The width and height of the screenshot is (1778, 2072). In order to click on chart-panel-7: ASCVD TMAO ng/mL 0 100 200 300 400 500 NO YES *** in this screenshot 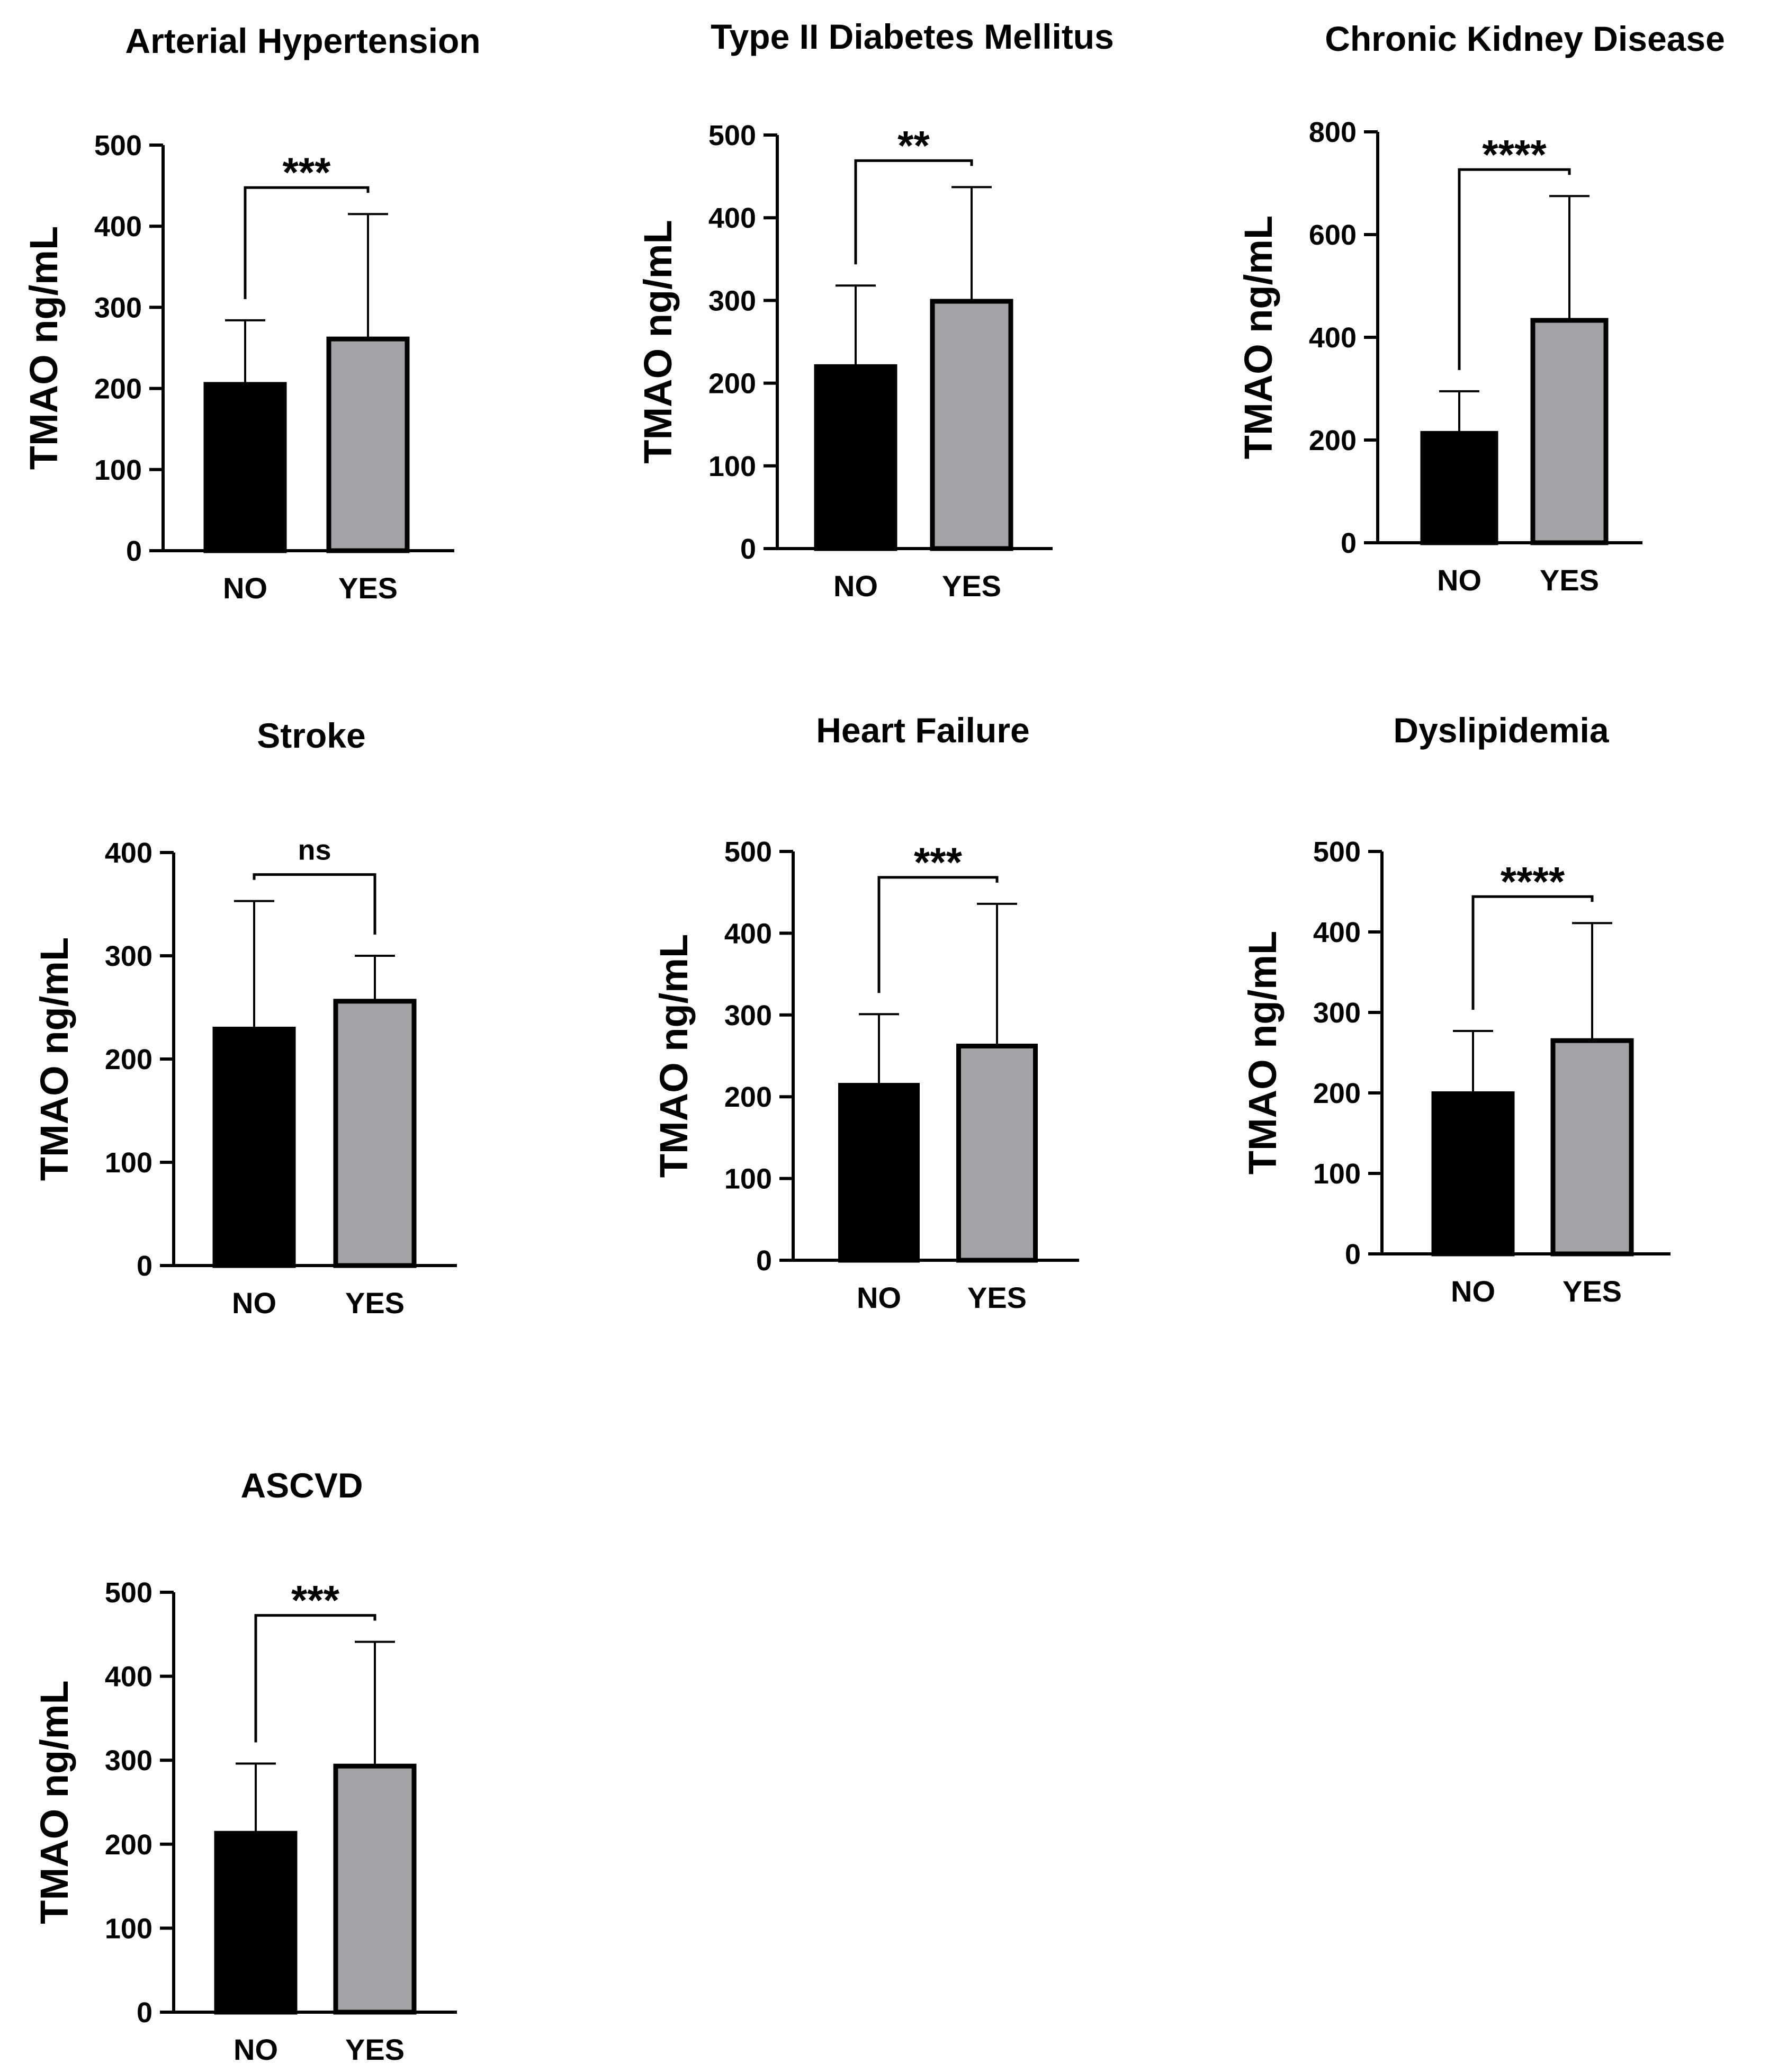, I will do `click(244, 1766)`.